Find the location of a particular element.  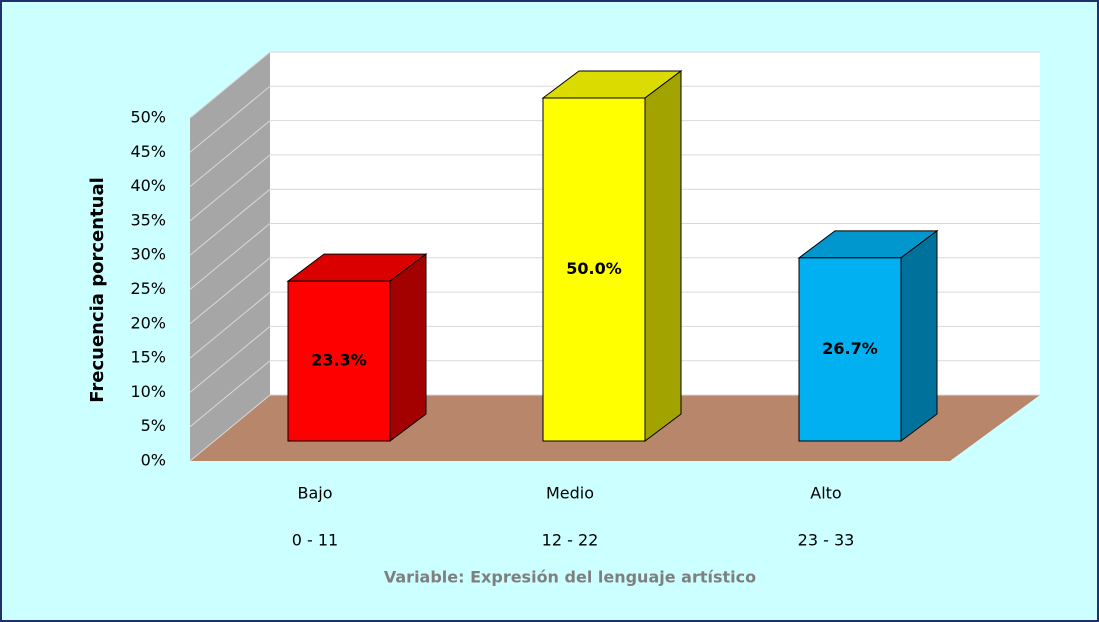

y-tick-label: 30% is located at coordinates (148, 254).